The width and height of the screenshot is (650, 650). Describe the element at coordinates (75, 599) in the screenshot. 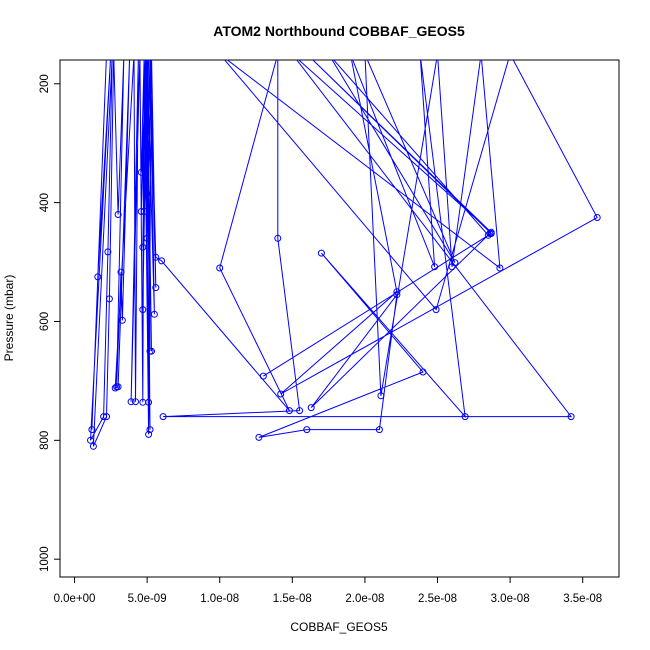

I see `x-tick-label: 0.0e+00` at that location.